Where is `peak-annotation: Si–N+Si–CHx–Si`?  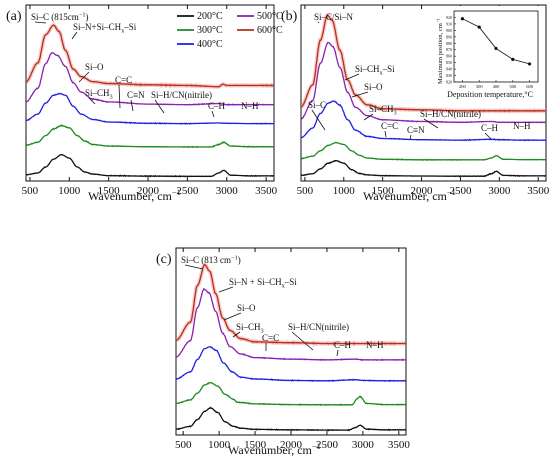 peak-annotation: Si–N+Si–CHx–Si is located at coordinates (105, 28).